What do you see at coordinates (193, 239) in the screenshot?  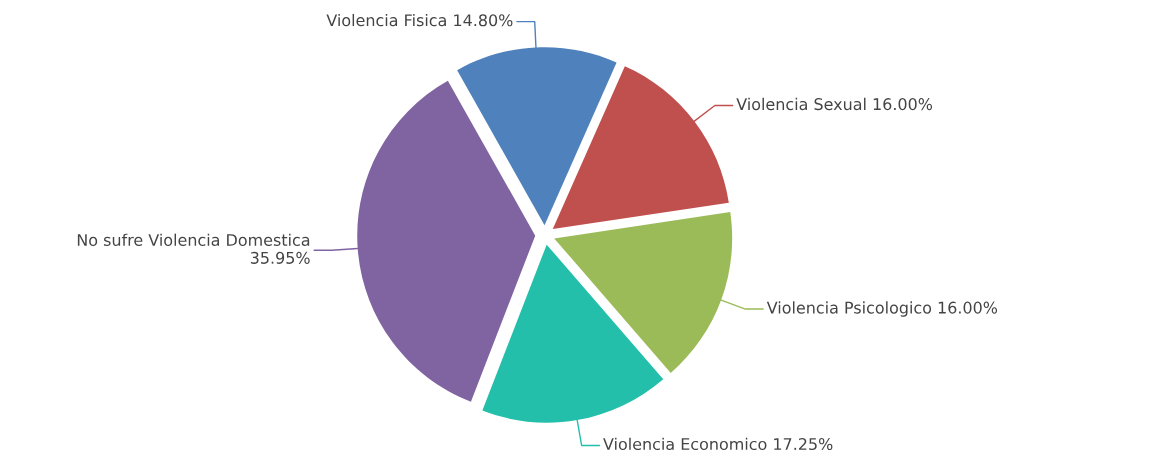 I see `slice-label: No sufre Violencia Domestica` at bounding box center [193, 239].